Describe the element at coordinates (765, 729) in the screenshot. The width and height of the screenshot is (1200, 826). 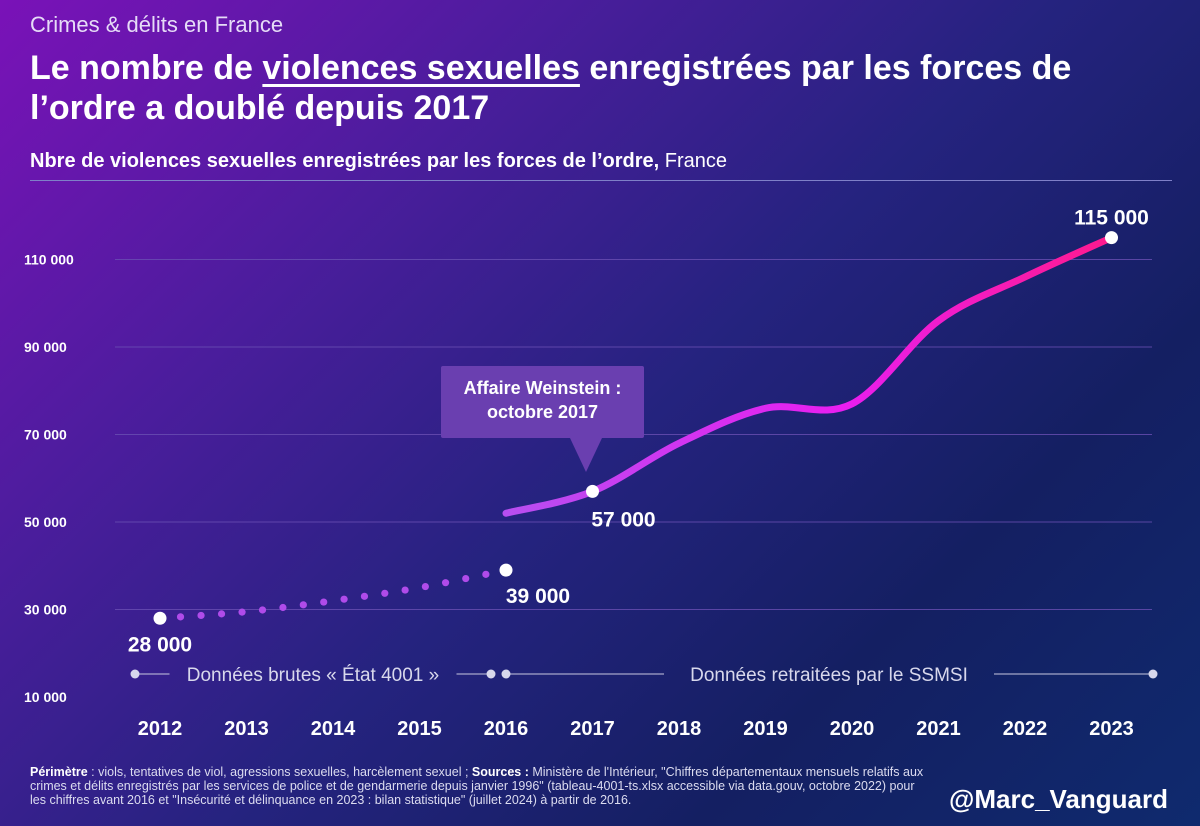
I see `x-tick-label: 2019` at that location.